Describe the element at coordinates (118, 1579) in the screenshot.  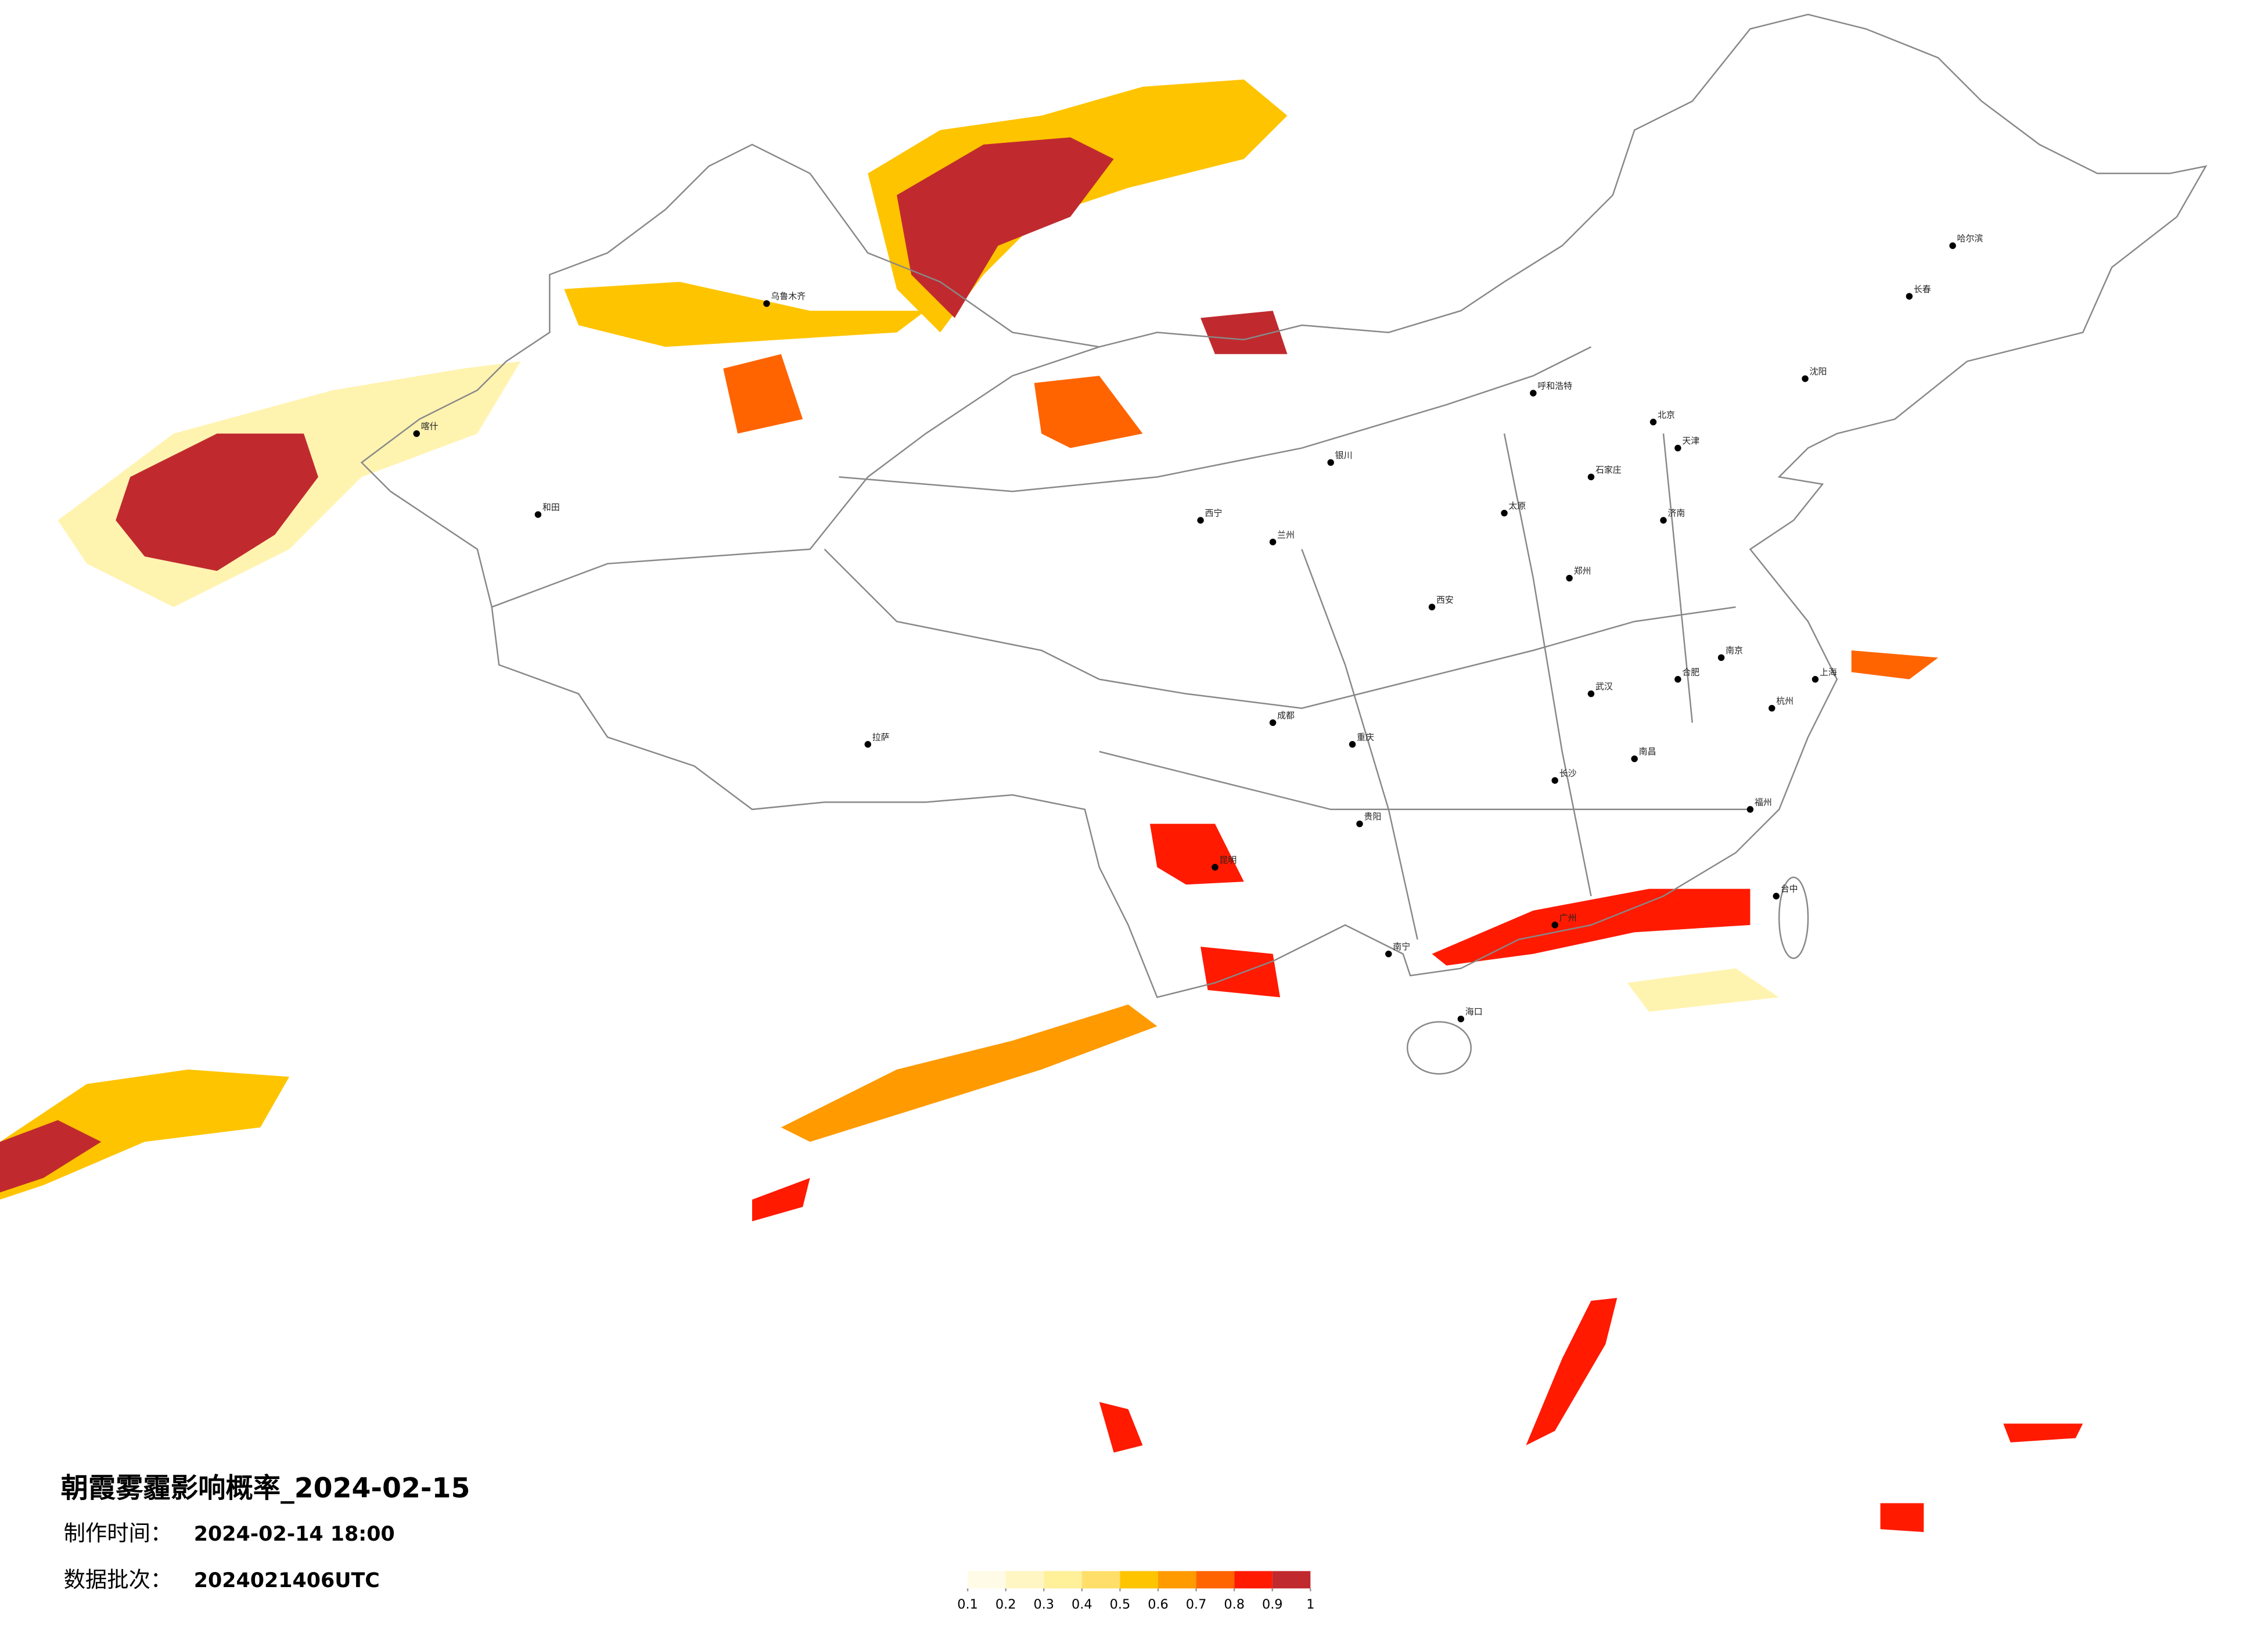
I see `batch-label: 数据批次：` at that location.